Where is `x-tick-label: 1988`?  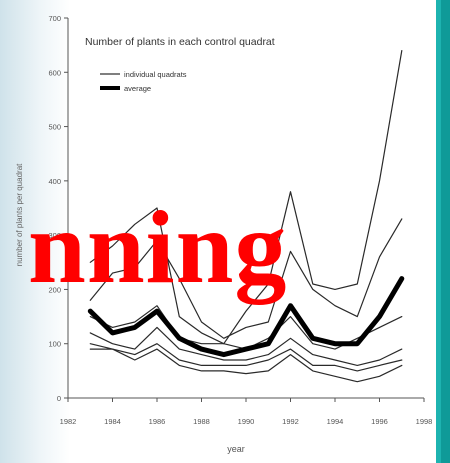 x-tick-label: 1988 is located at coordinates (201, 421).